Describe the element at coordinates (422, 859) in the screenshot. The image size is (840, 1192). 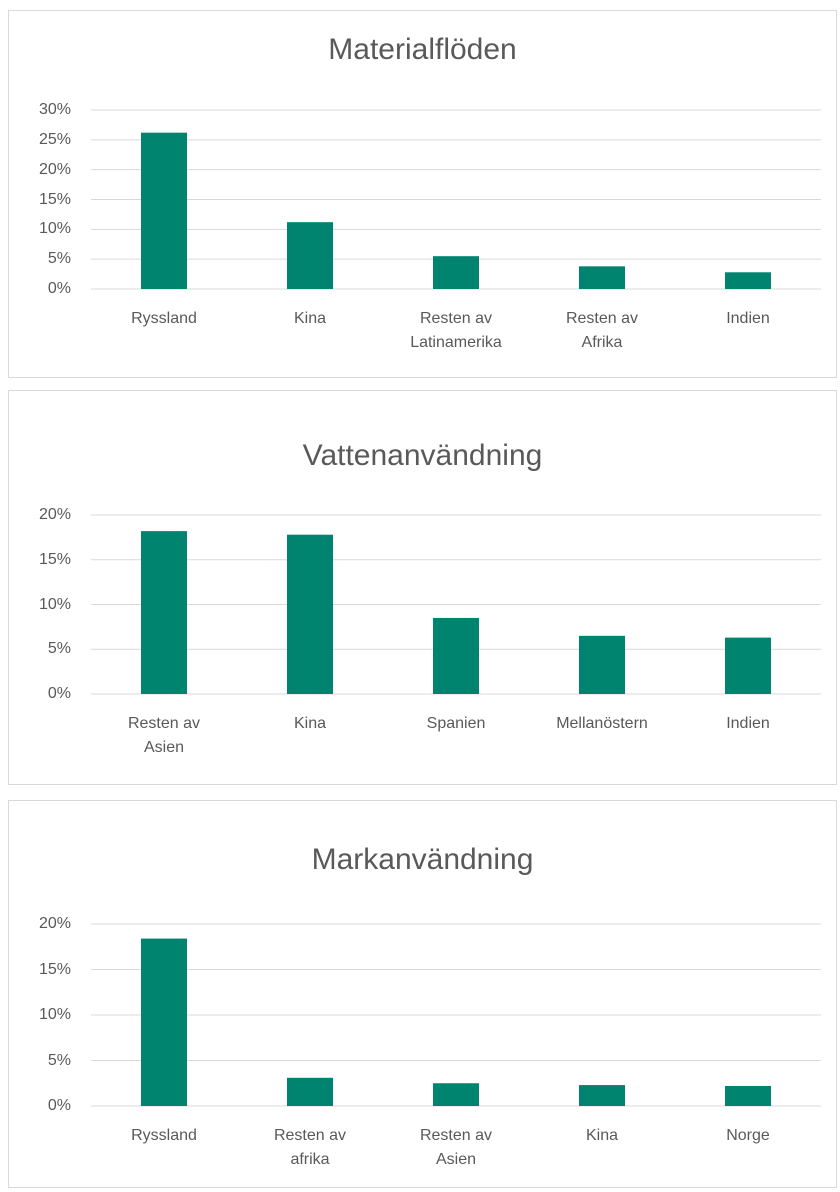
I see `chart-title: Markanvändning` at that location.